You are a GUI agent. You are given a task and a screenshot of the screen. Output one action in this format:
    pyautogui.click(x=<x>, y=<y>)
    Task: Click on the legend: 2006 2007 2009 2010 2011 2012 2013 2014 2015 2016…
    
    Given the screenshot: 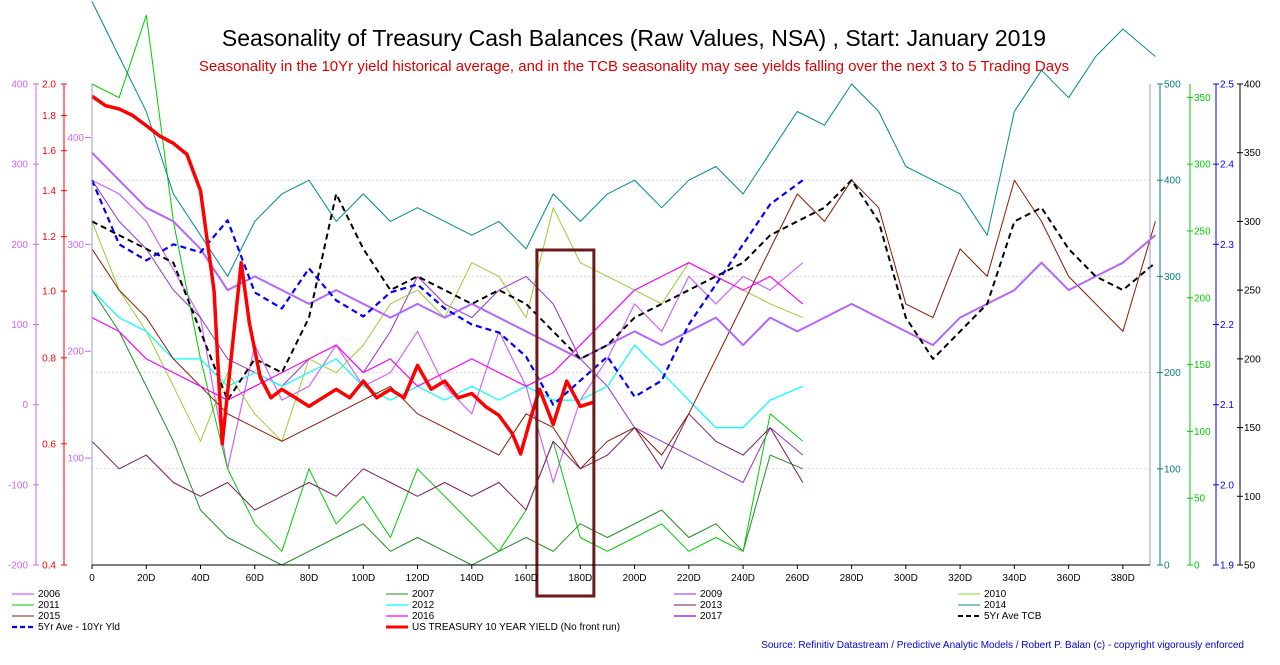 What is the action you would take?
    pyautogui.click(x=527, y=611)
    